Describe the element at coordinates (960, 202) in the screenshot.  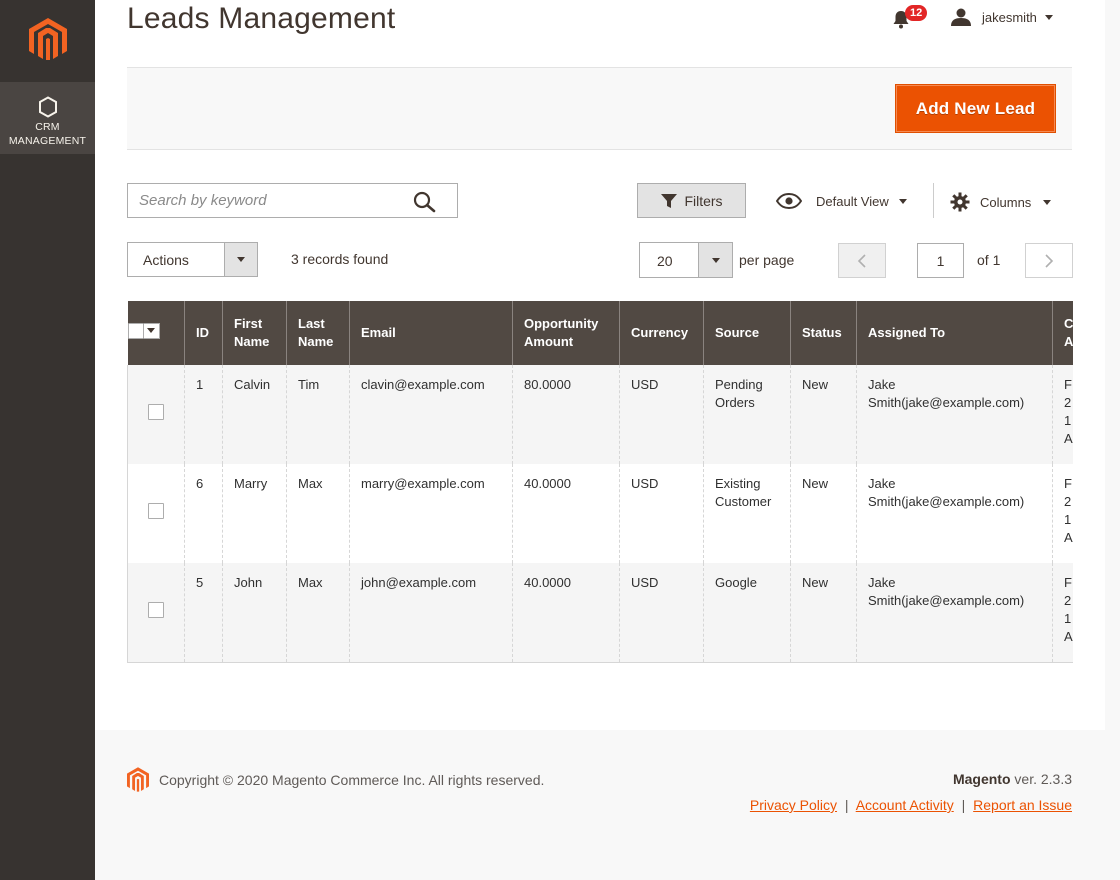
I see `gear-icon` at that location.